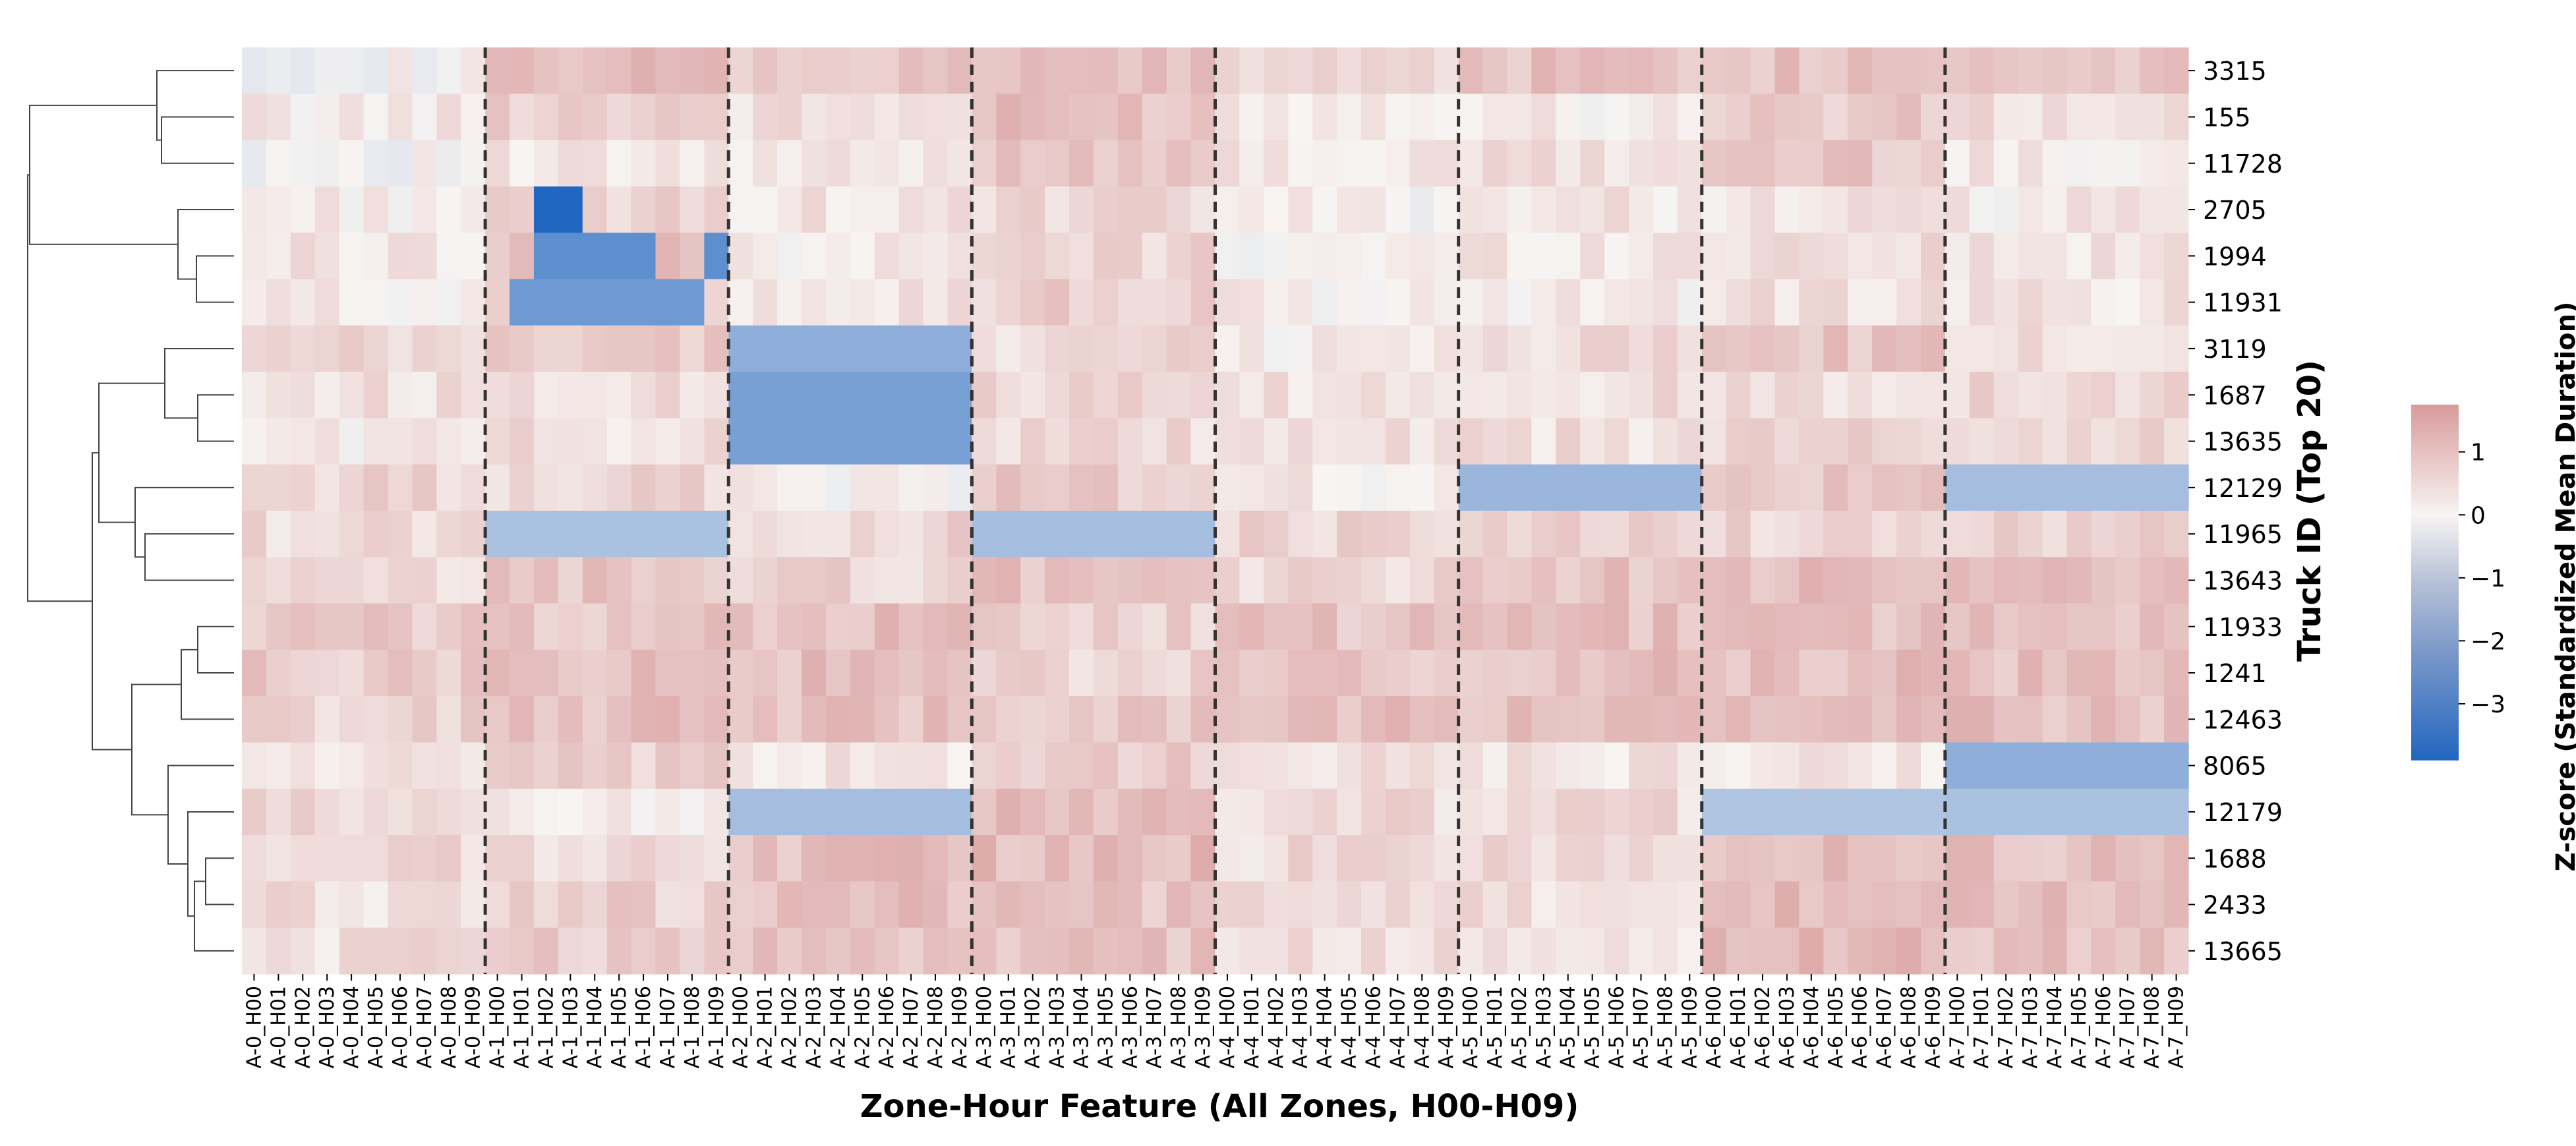 The image size is (2576, 1146). I want to click on column-tick-label: A-3_H02, so click(1033, 1028).